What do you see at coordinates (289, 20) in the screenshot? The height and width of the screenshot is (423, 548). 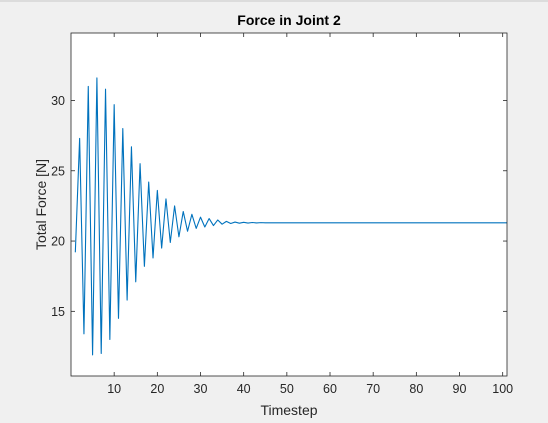 I see `chart-title: Force in Joint 2` at bounding box center [289, 20].